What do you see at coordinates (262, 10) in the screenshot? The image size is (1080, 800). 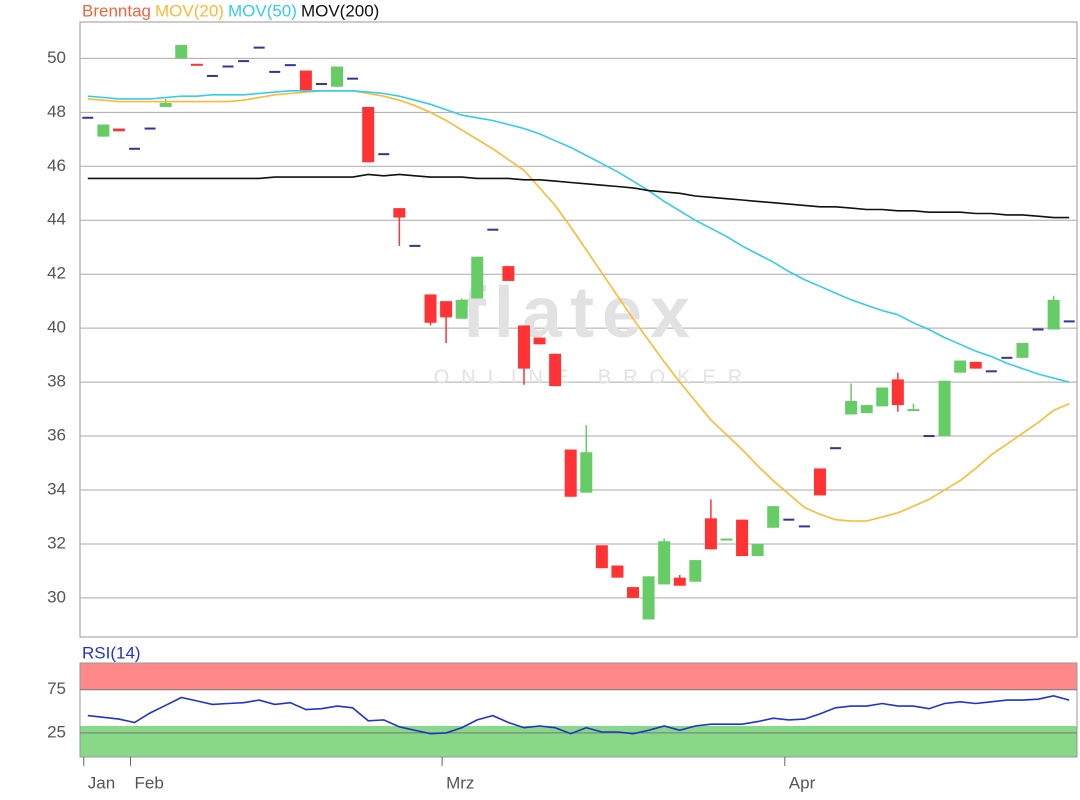 I see `legend-entry: MOV(50)` at bounding box center [262, 10].